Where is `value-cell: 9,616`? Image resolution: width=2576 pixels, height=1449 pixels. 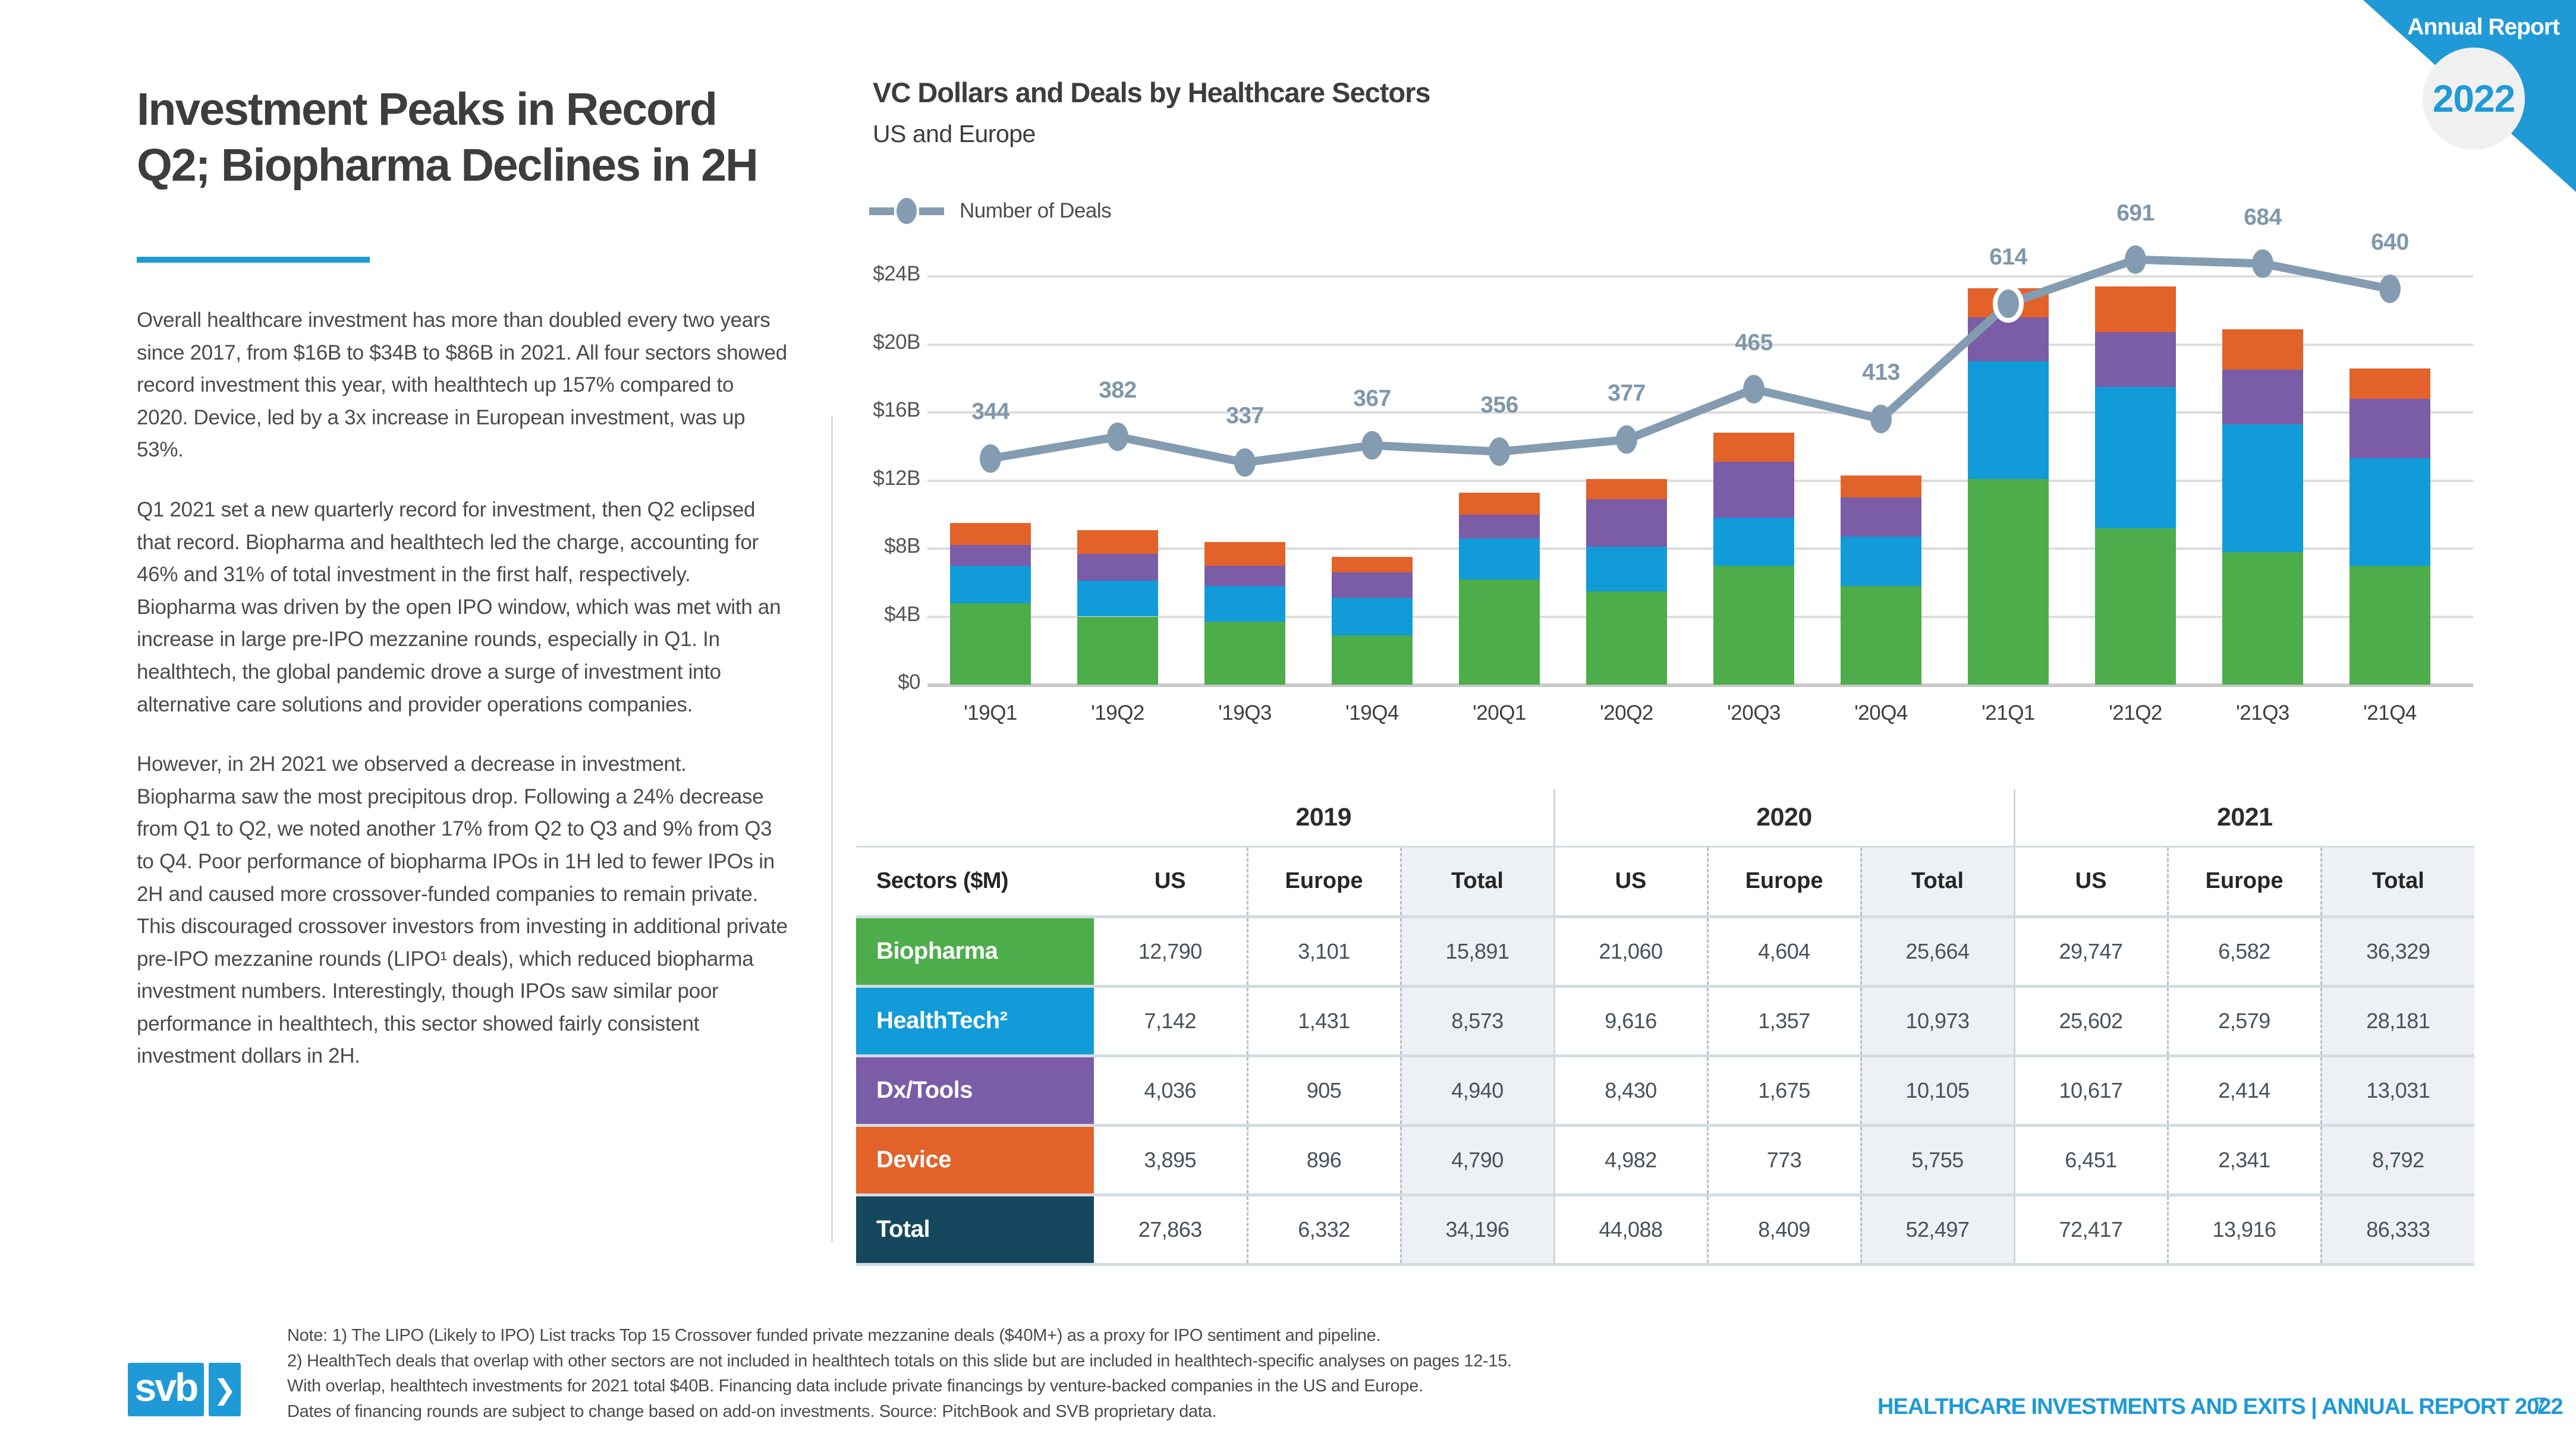 value-cell: 9,616 is located at coordinates (1630, 1021).